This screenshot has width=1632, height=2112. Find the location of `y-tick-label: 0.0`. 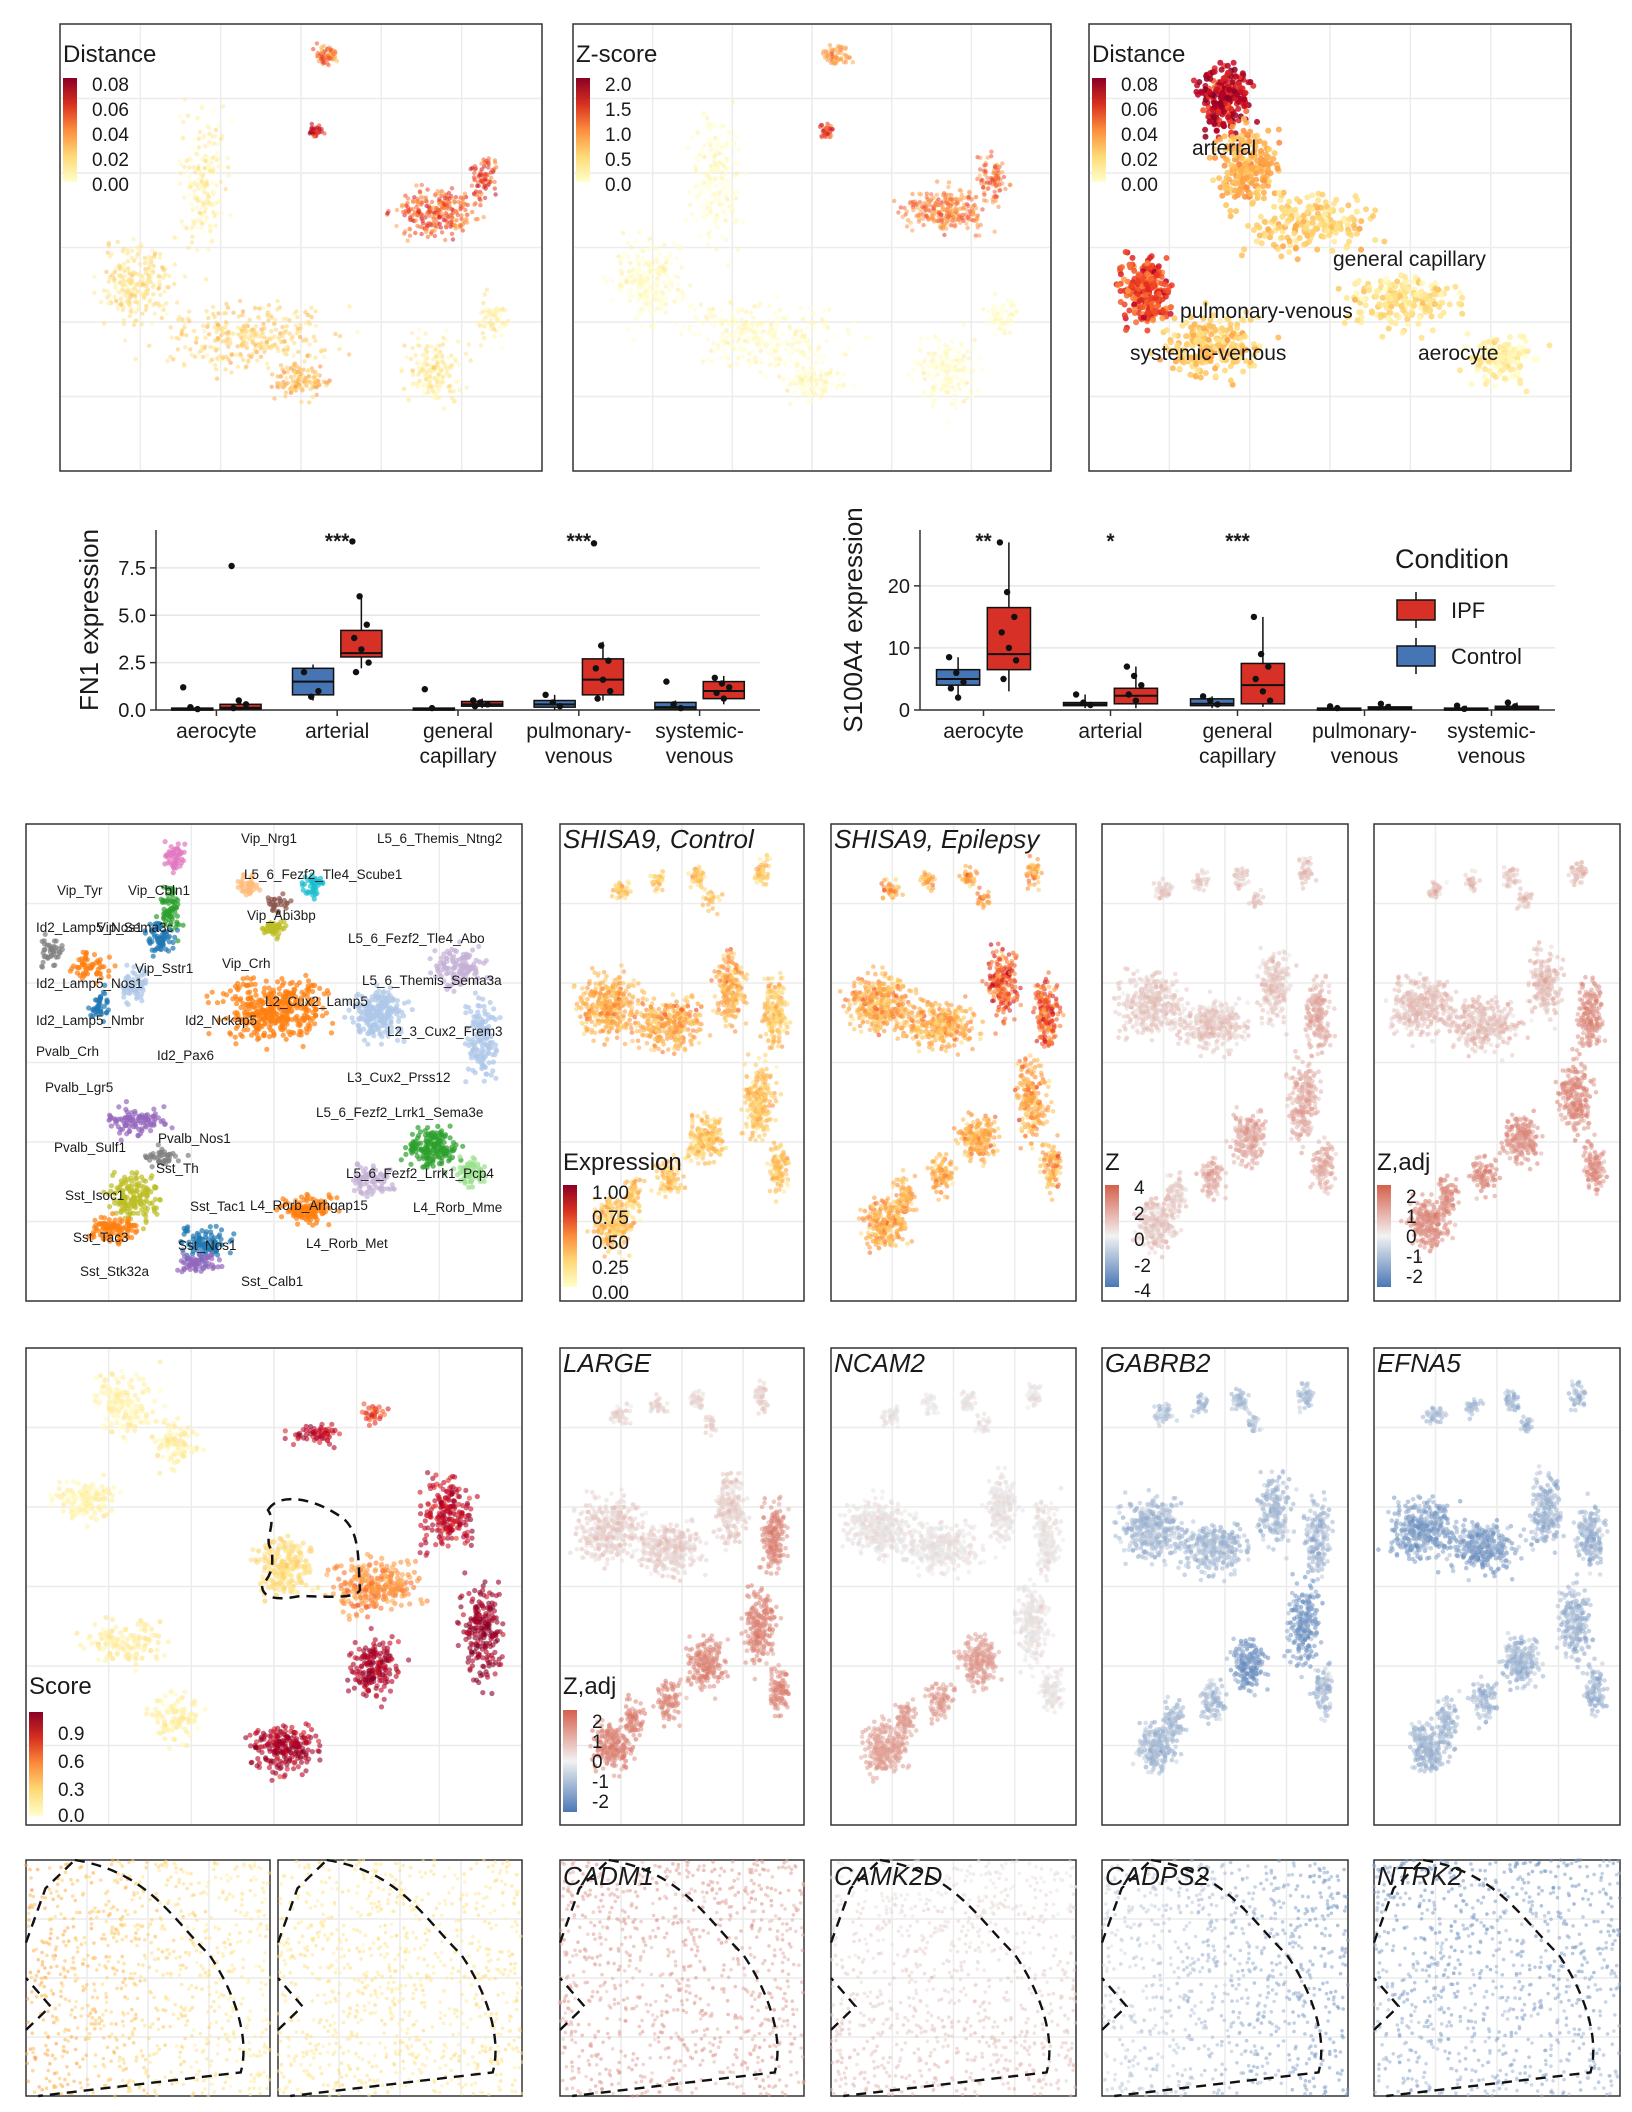

y-tick-label: 0.0 is located at coordinates (132, 711).